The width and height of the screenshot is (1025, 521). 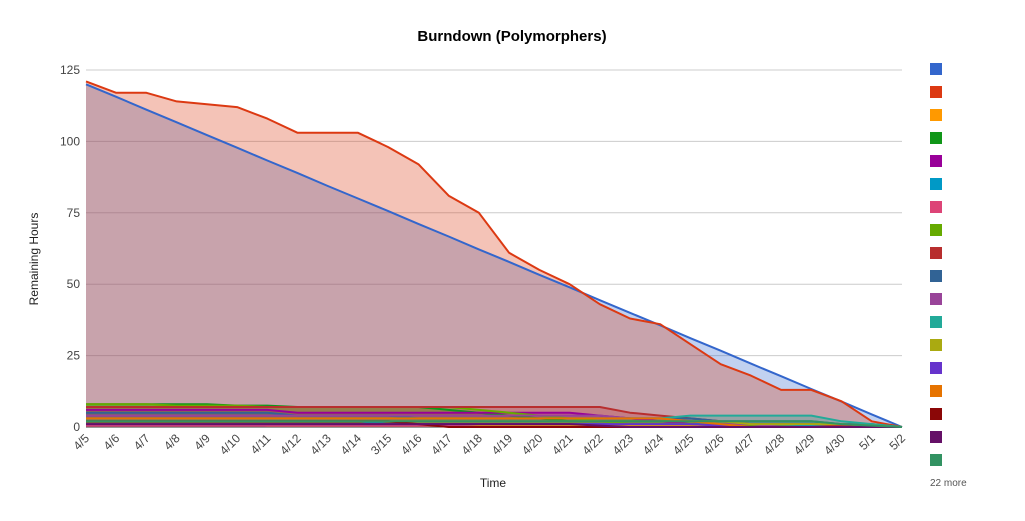 What do you see at coordinates (834, 444) in the screenshot?
I see `x-tick-label: 4/30` at bounding box center [834, 444].